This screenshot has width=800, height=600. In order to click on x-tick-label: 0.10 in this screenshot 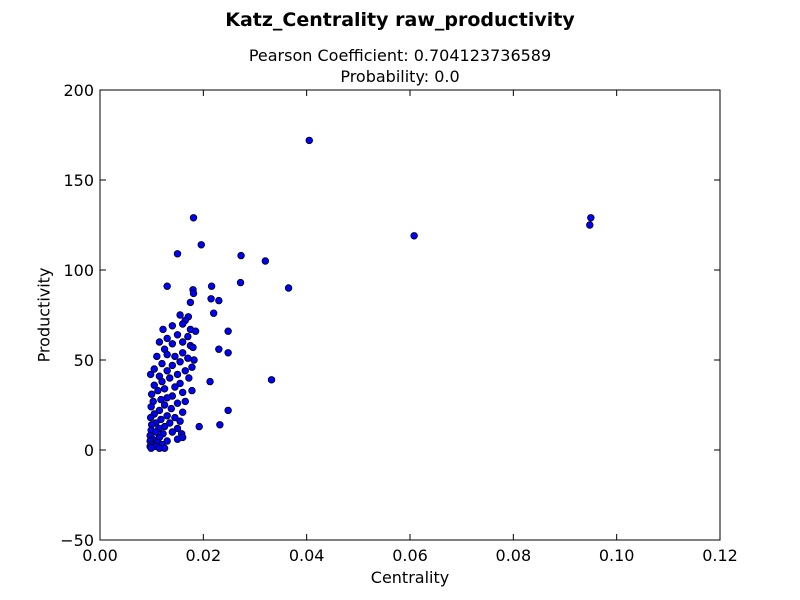, I will do `click(617, 555)`.